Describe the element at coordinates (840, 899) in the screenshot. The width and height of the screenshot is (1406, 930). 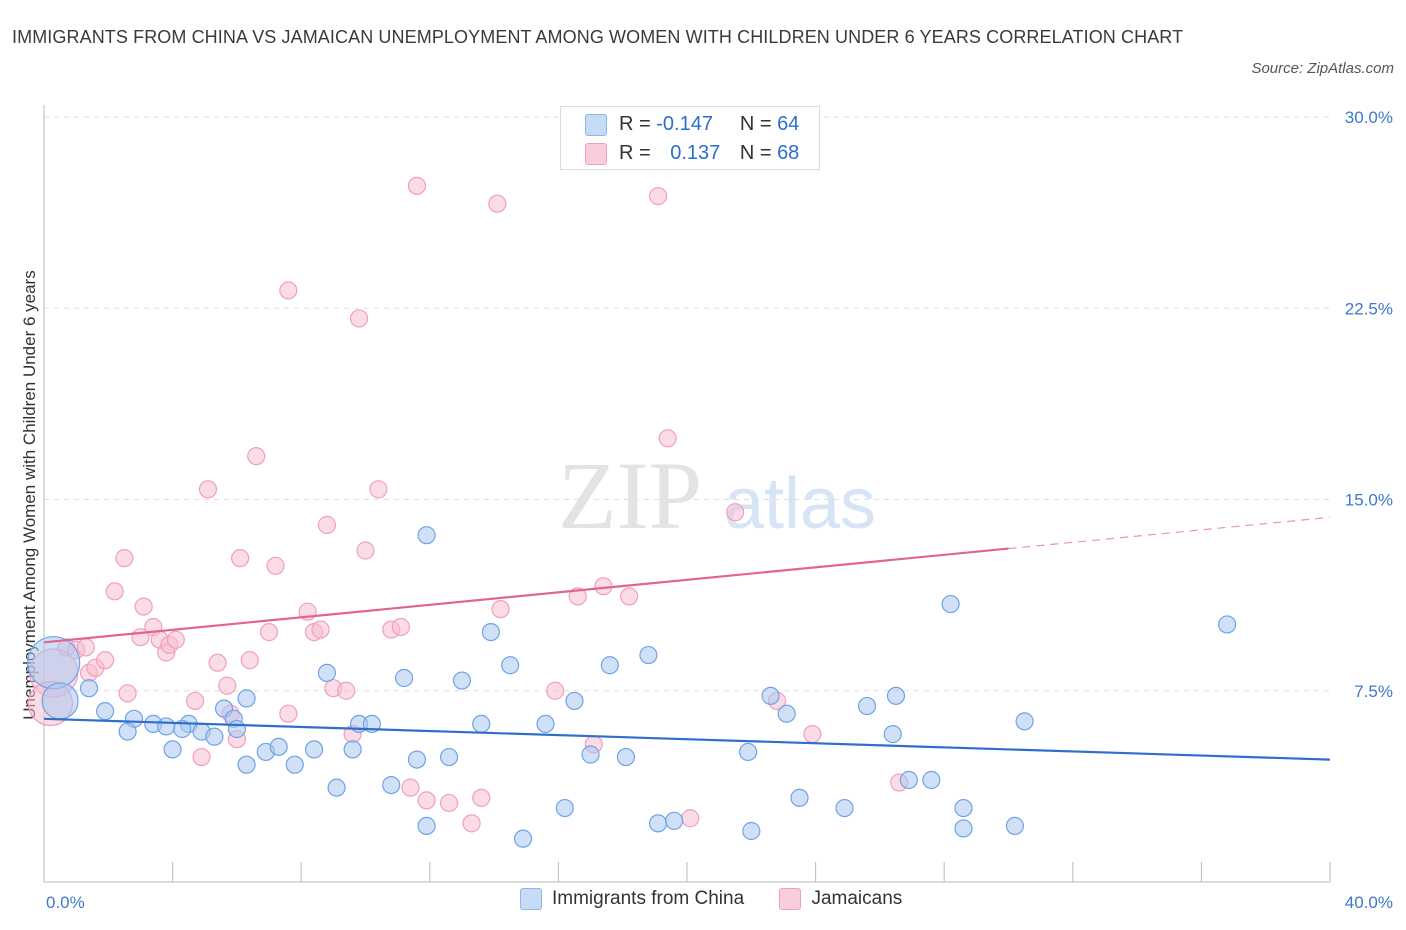
I see `legend-item-jamaica: Jamaicans` at that location.